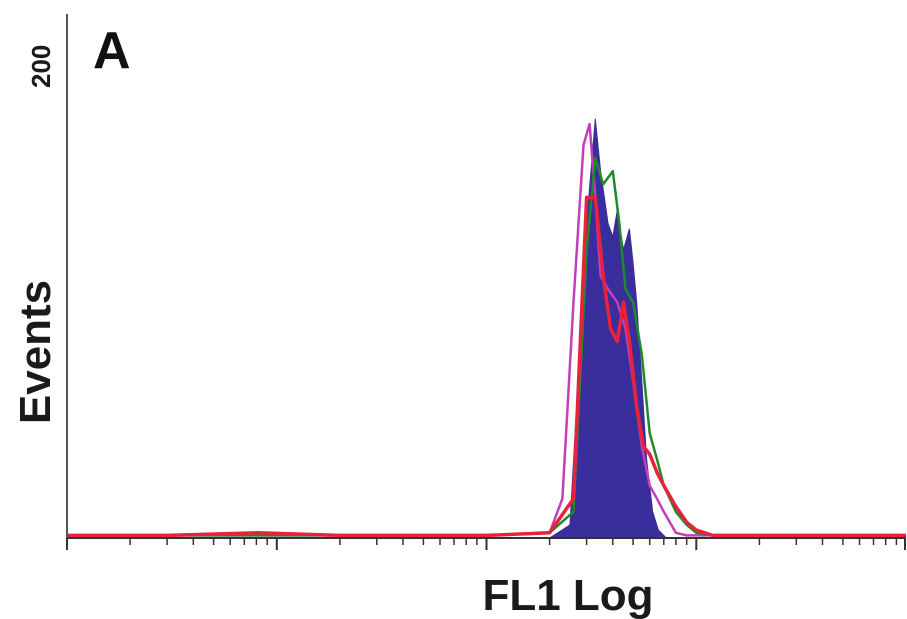  Describe the element at coordinates (112, 51) in the screenshot. I see `panel-label: A` at that location.